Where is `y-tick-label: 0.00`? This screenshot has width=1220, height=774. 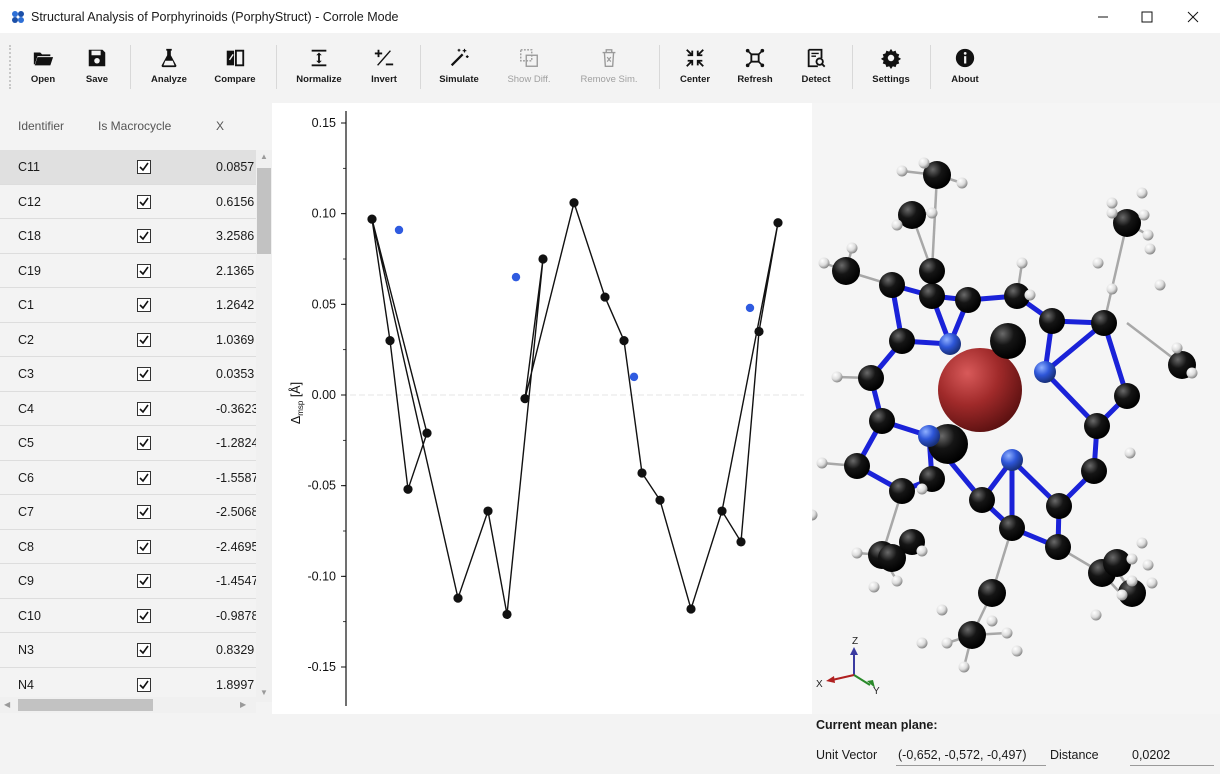
y-tick-label: 0.00 is located at coordinates (324, 395).